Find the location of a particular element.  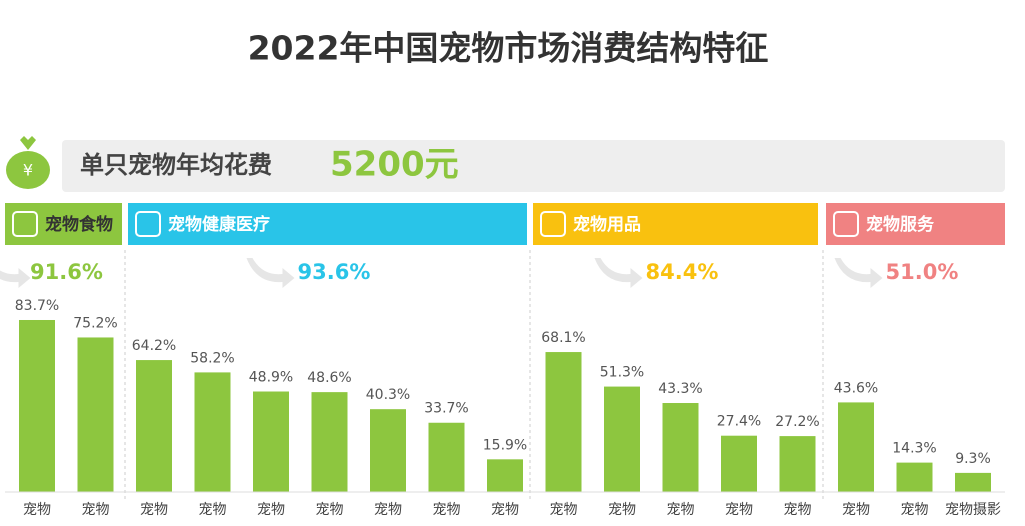

money-bag-icon: ¥ is located at coordinates (28, 162).